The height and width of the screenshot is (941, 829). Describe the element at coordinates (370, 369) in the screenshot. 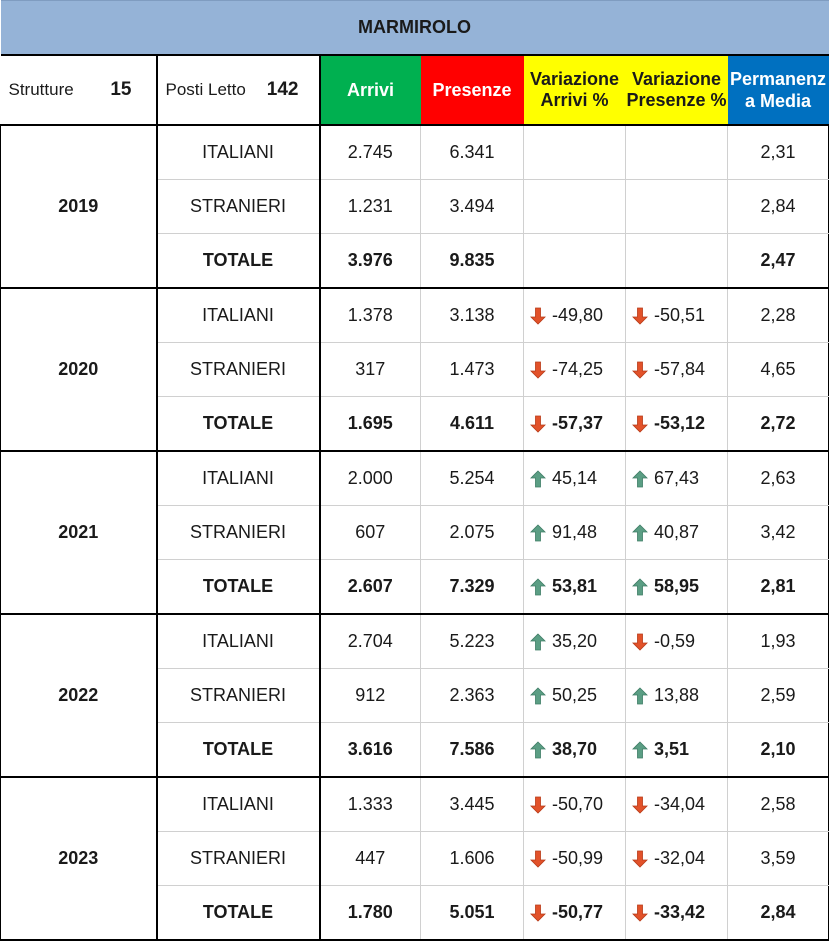

I see `arrivi-cell: 317` at that location.